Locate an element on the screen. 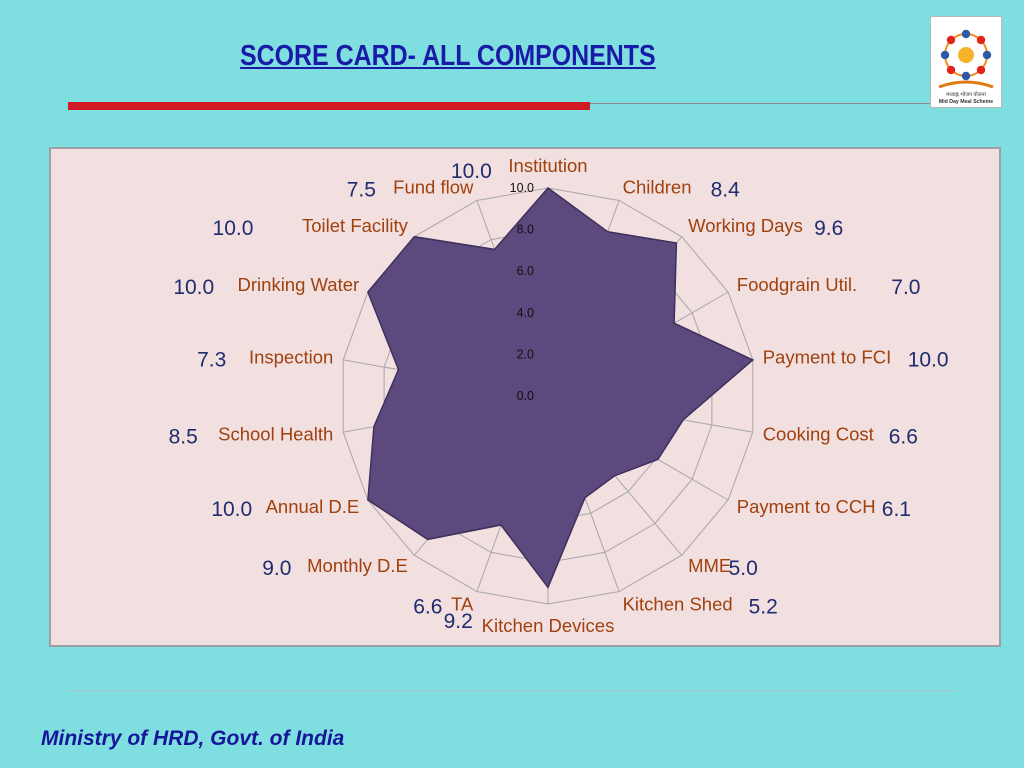 The width and height of the screenshot is (1024, 768). footer-rule is located at coordinates (512, 690).